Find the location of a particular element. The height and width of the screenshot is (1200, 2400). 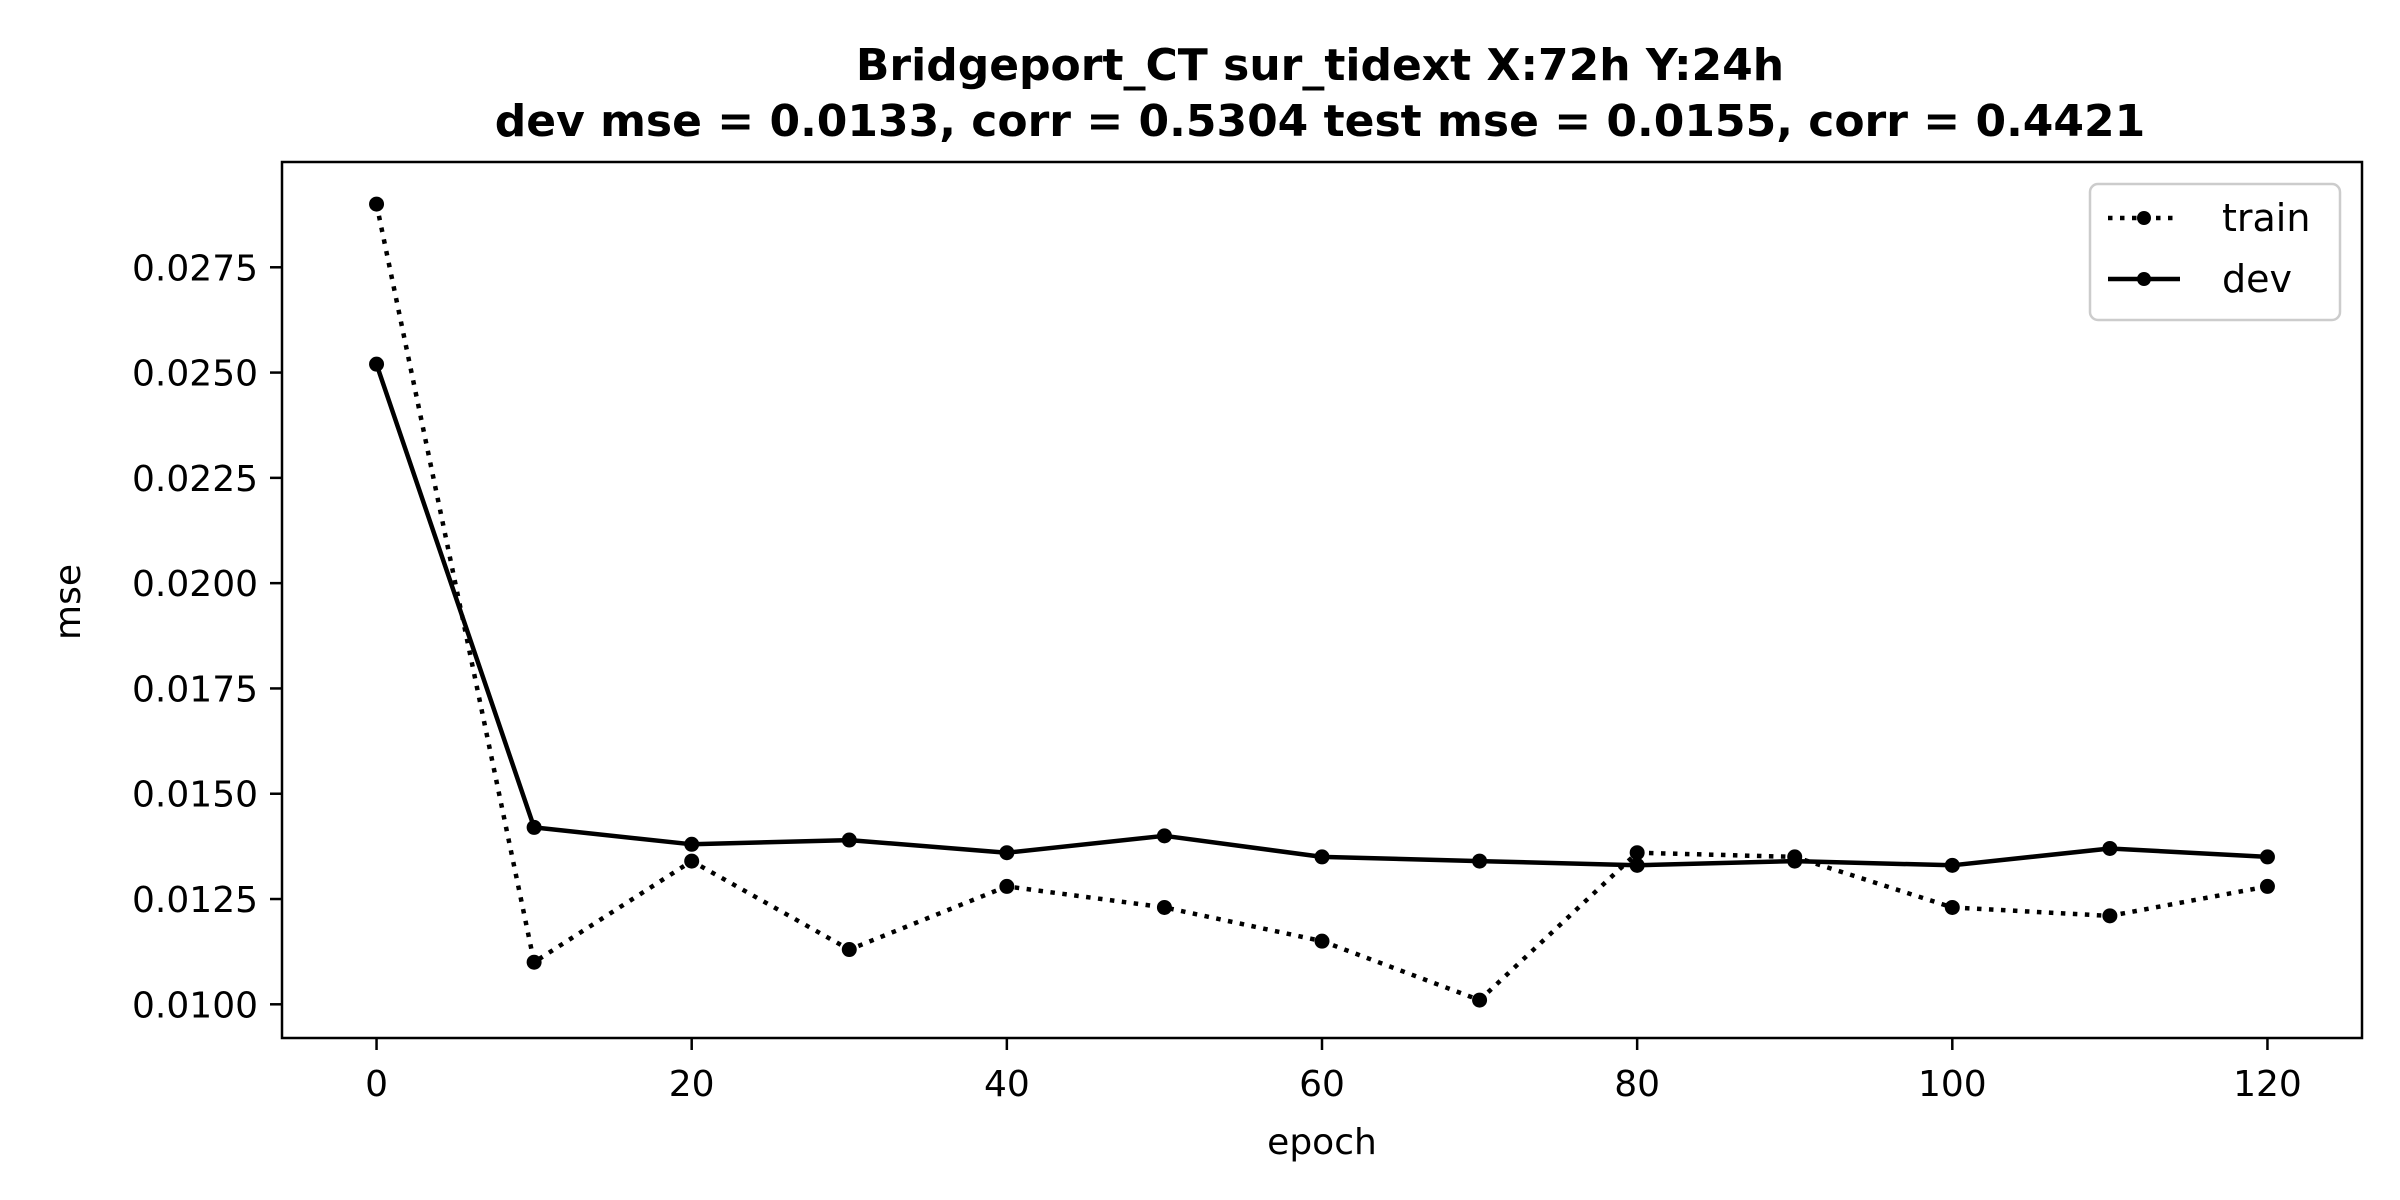

x-tick-label: 40 is located at coordinates (1007, 1084).